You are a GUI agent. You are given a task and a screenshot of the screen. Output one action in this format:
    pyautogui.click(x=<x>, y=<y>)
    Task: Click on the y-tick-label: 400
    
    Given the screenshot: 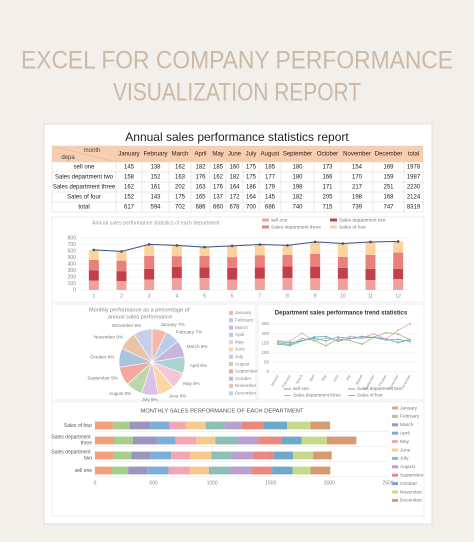 What is the action you would take?
    pyautogui.click(x=72, y=264)
    